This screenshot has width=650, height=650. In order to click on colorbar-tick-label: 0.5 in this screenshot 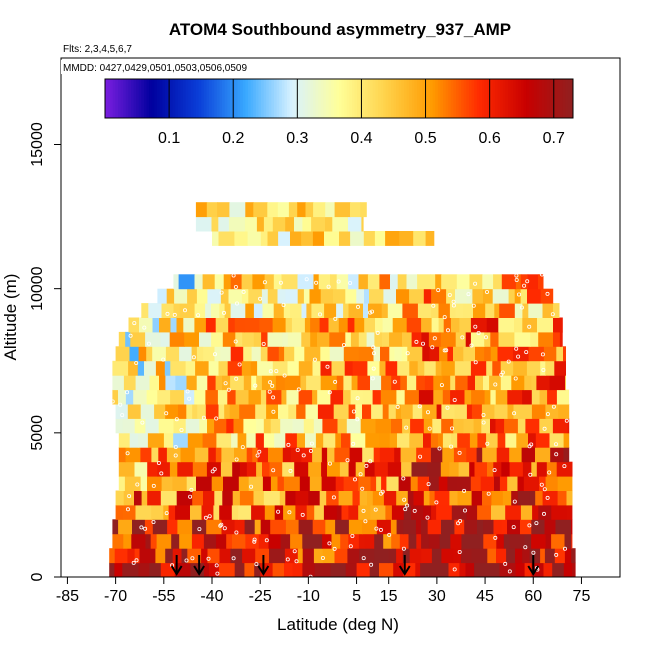, I will do `click(425, 138)`.